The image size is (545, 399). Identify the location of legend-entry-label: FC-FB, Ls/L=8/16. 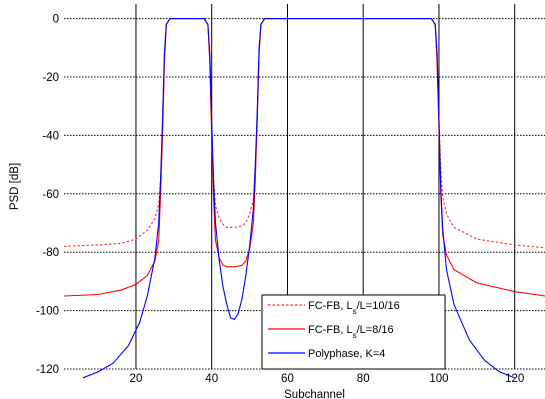
(351, 332).